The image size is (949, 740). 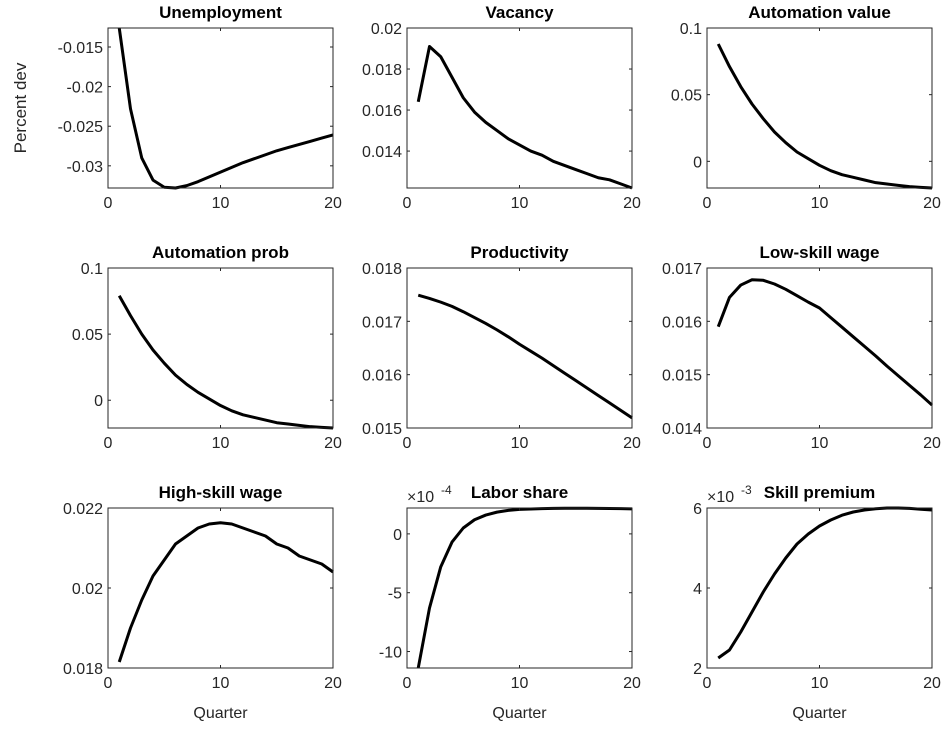 I want to click on y-tick-label: -0.03, so click(x=85, y=167).